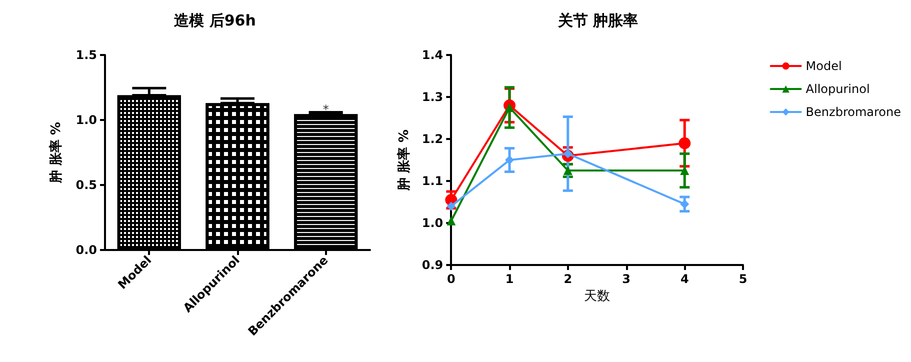  What do you see at coordinates (433, 265) in the screenshot?
I see `y-tick-label: 0.9` at bounding box center [433, 265].